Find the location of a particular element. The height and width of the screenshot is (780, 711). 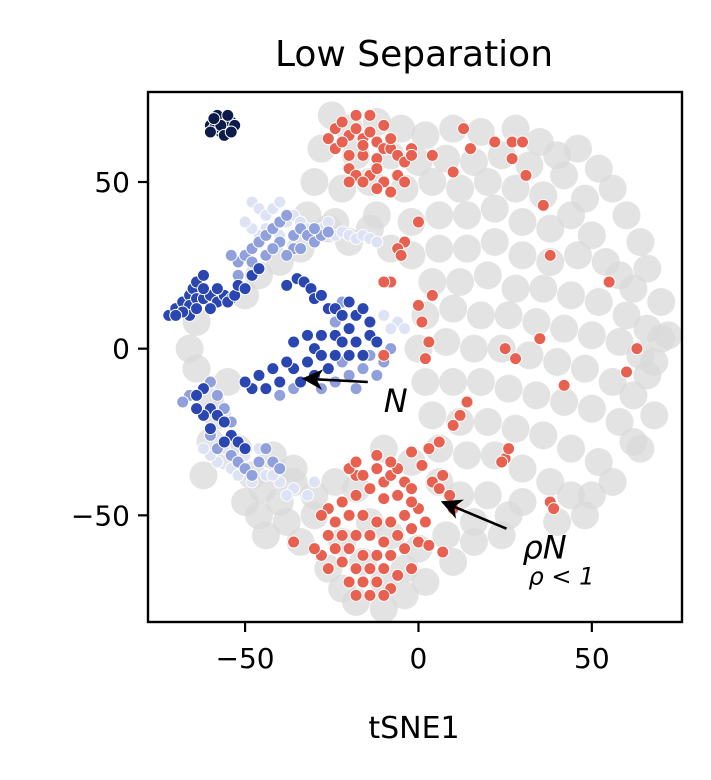

point-blue-dark is located at coordinates (210, 132).